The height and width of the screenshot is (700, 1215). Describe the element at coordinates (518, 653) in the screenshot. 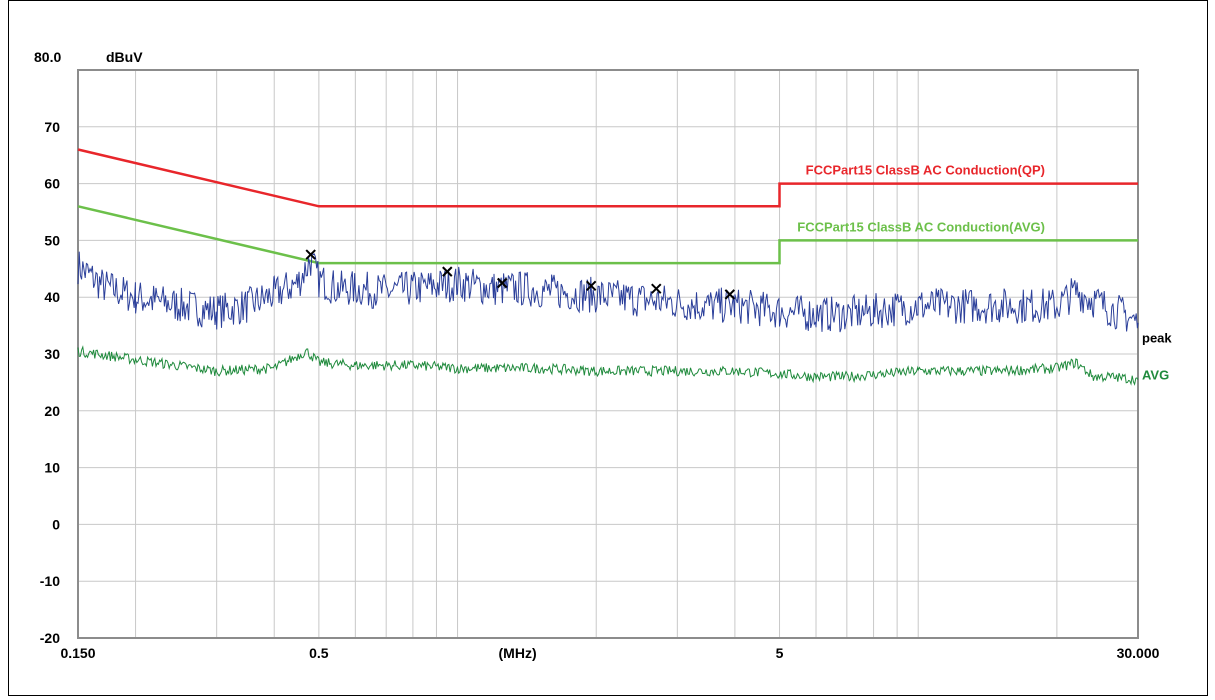

I see `x-tick-label: (MHz)` at that location.